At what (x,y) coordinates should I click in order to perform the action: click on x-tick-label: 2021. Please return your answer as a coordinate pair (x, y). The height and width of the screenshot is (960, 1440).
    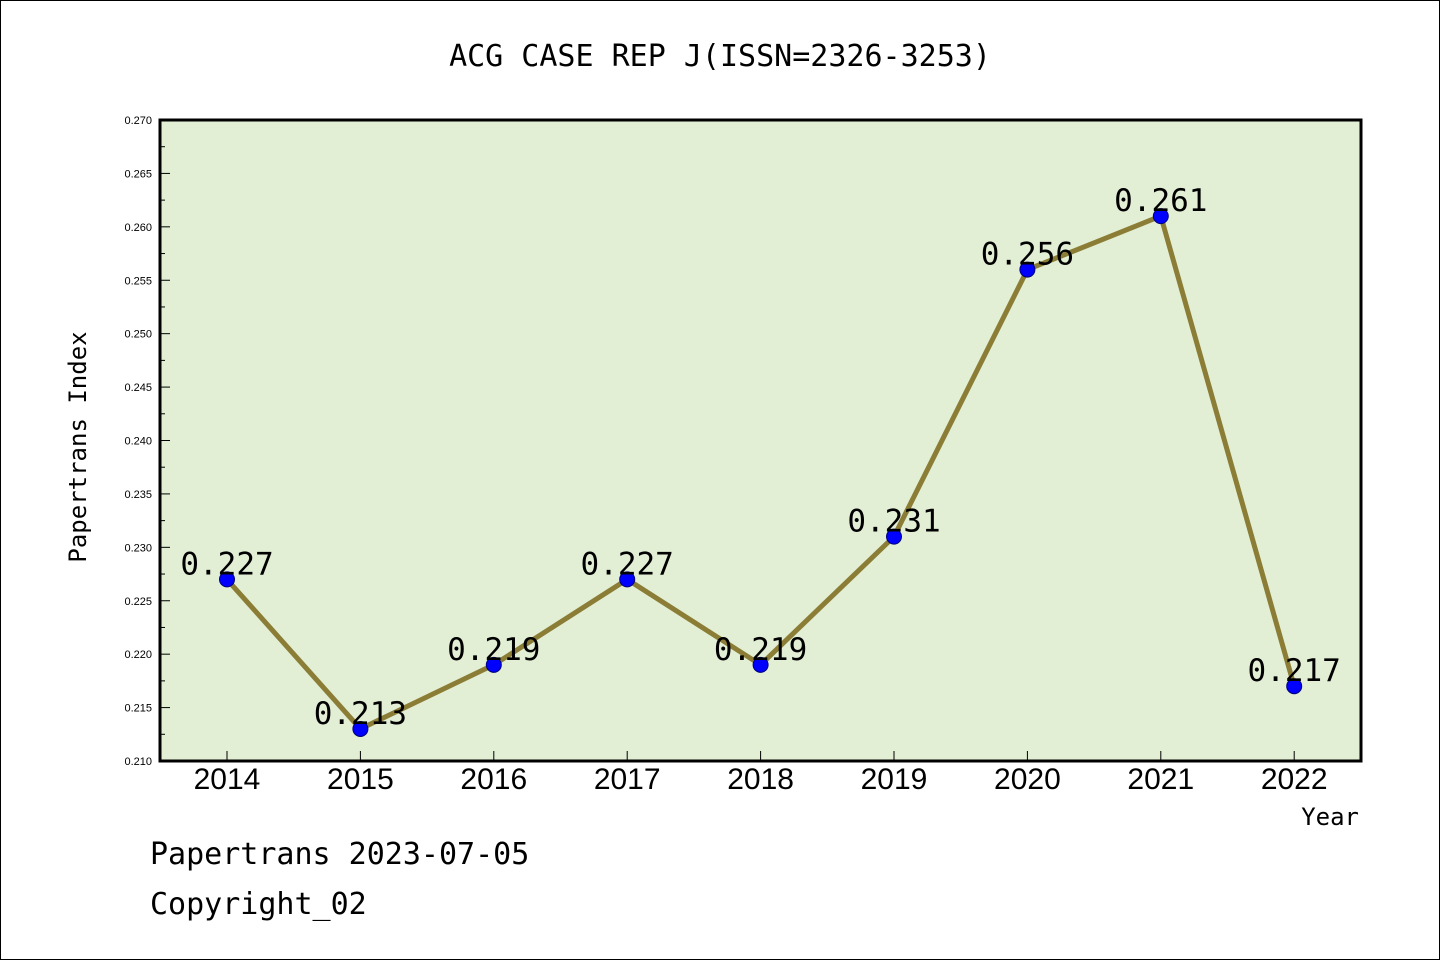
    Looking at the image, I should click on (1160, 779).